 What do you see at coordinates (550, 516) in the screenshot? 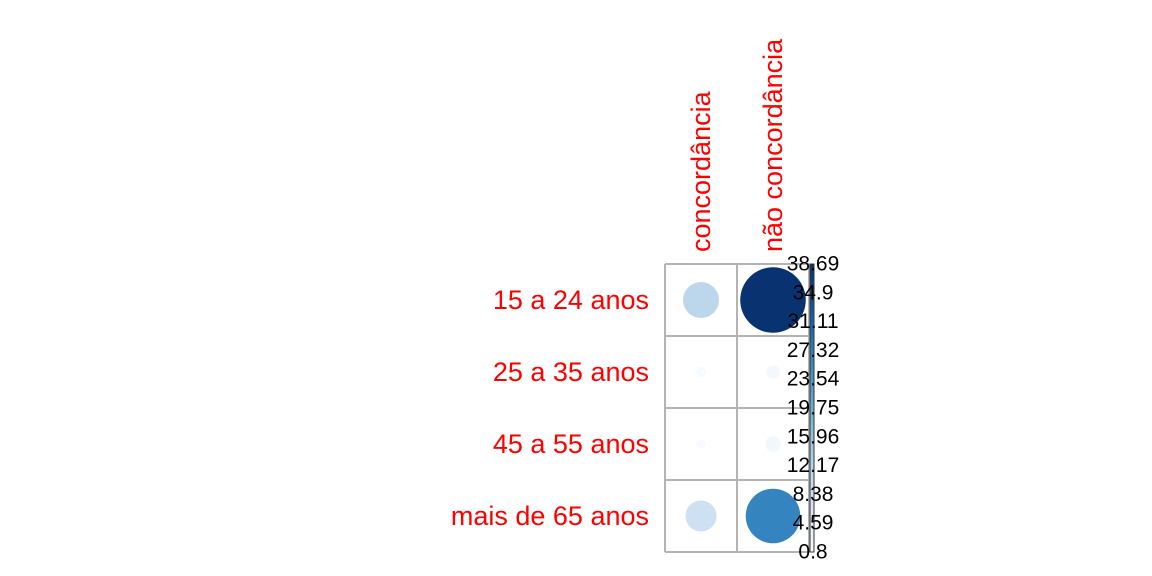
I see `row-label: mais de 65 anos` at bounding box center [550, 516].